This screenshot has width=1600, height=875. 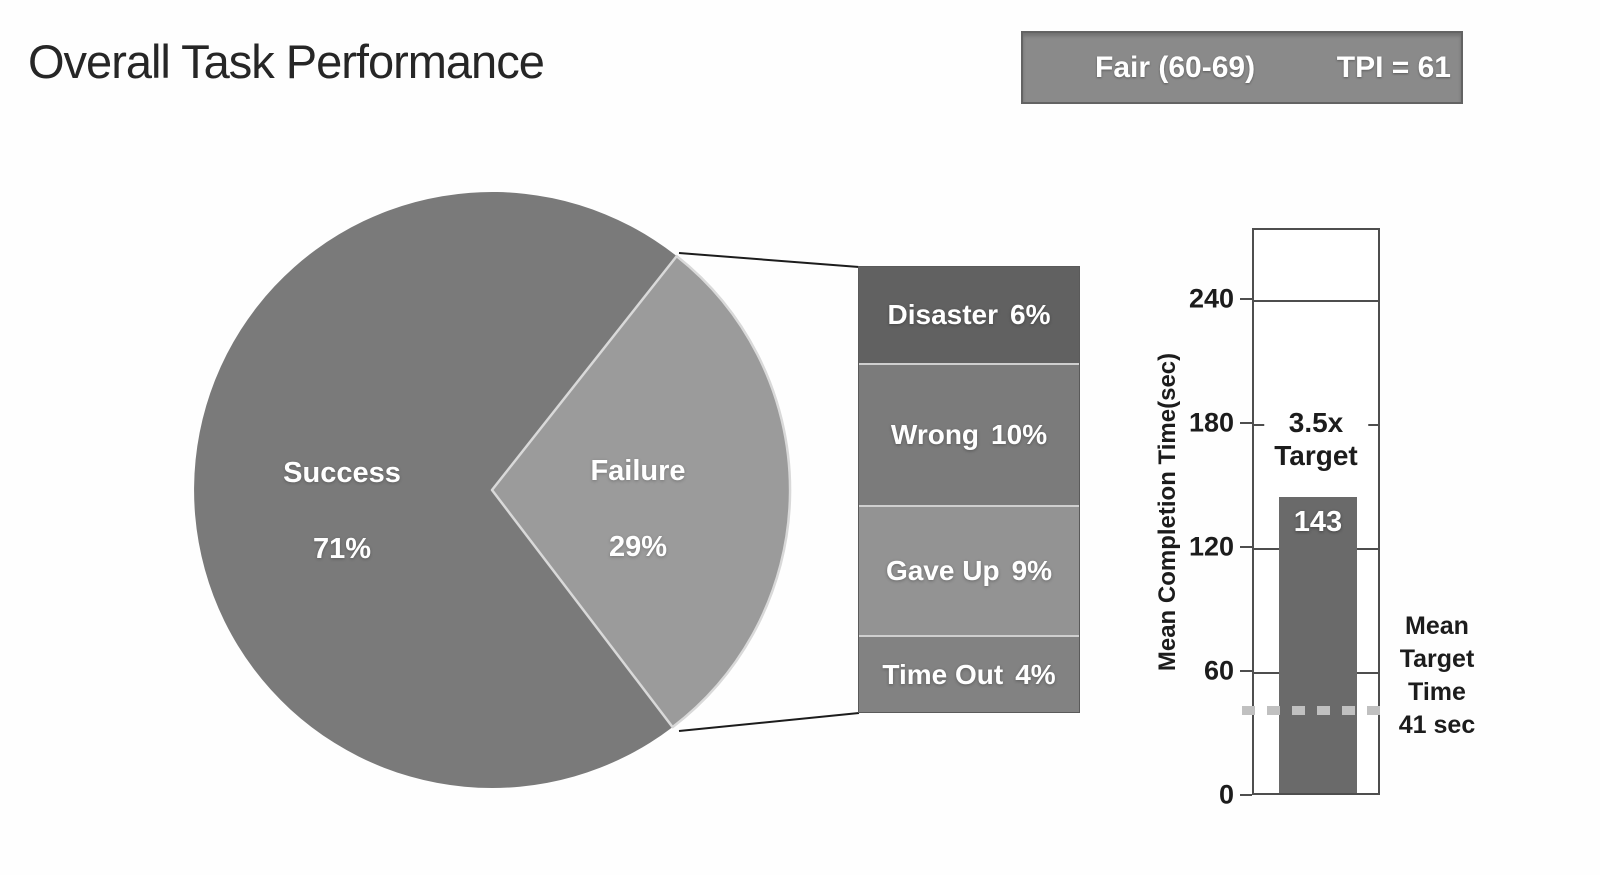 What do you see at coordinates (342, 549) in the screenshot?
I see `success-pct: 71%` at bounding box center [342, 549].